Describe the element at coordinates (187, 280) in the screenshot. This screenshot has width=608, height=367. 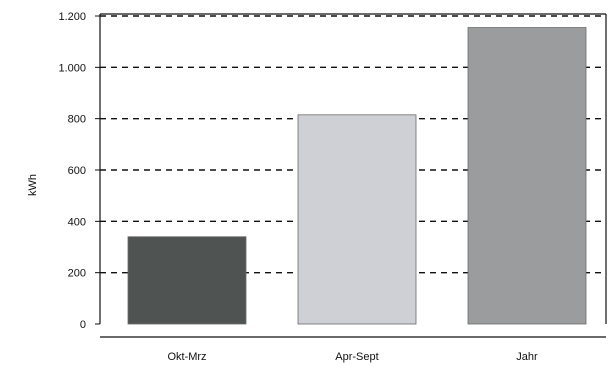
I see `bar-okt-mrz` at that location.